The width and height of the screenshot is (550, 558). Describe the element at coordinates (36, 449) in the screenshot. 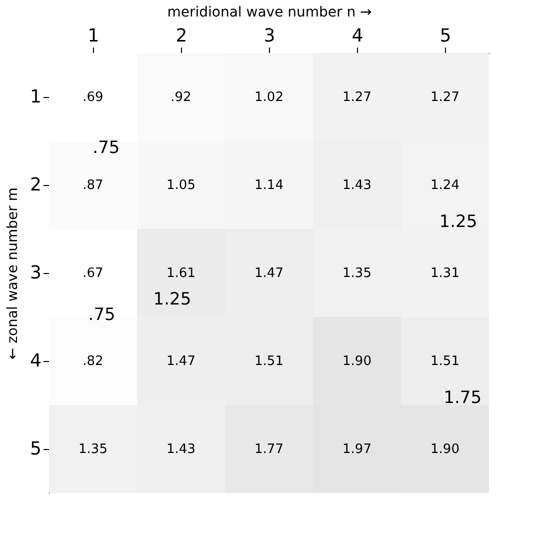

I see `y-tick-label: 5` at that location.